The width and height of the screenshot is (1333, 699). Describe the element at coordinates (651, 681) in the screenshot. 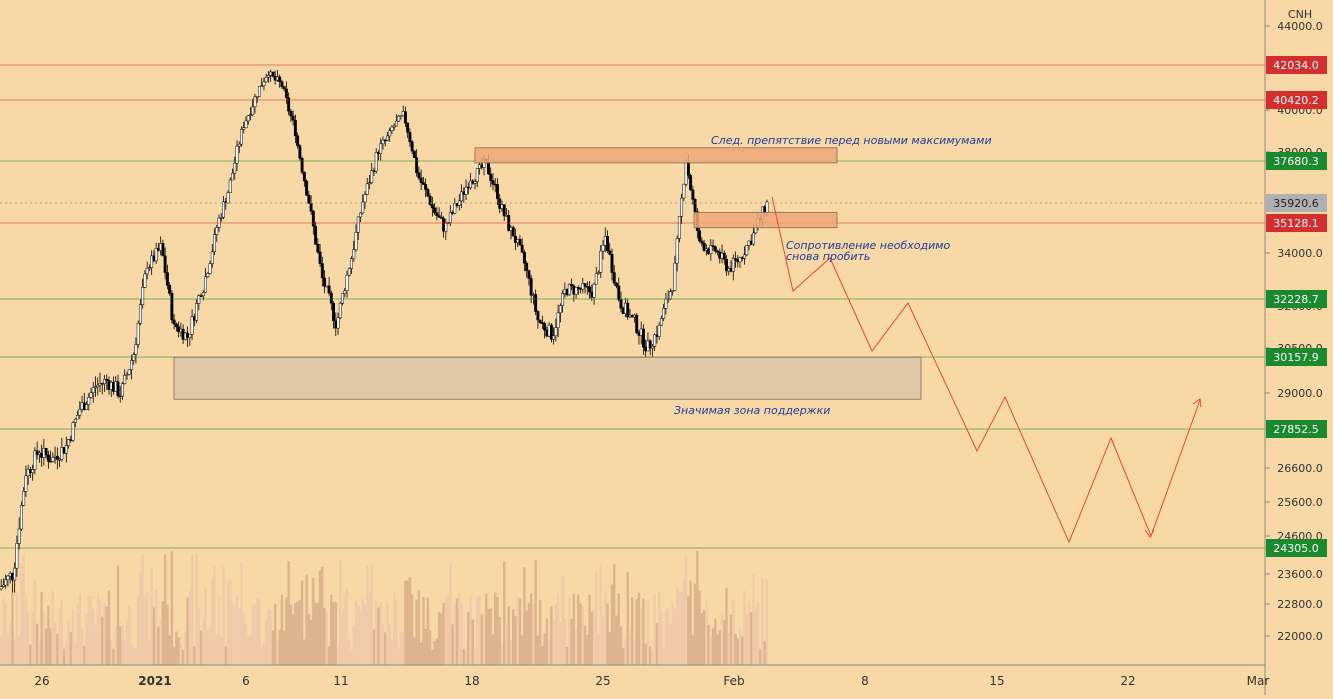

I see `time-axis: 26 2021 6 11 18 25 Feb 8 15 22 Mar` at that location.